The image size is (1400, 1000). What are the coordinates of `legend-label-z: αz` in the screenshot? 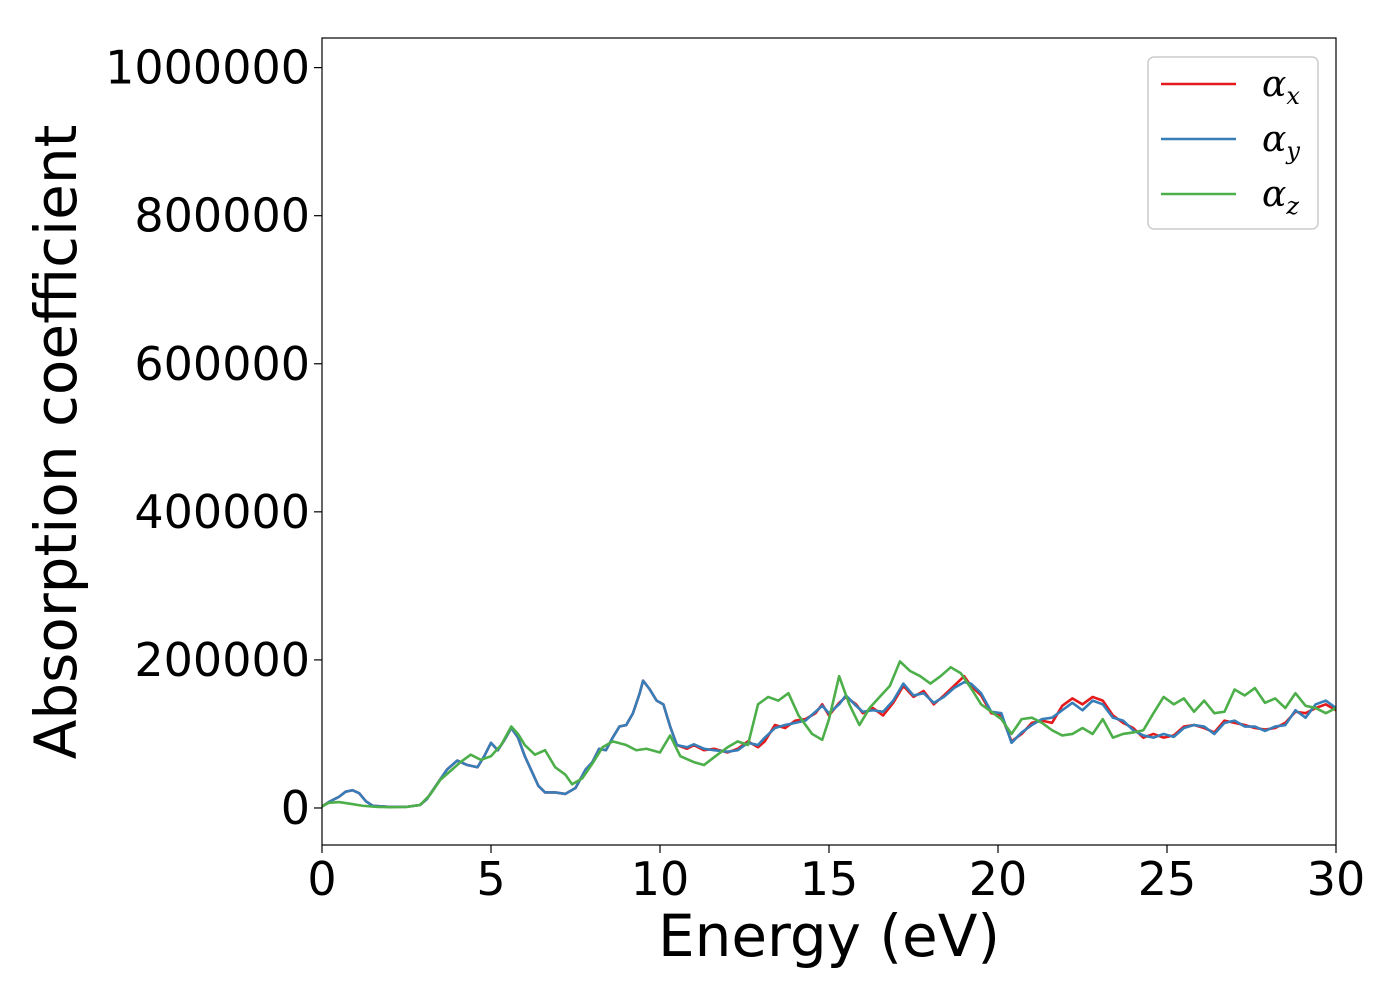 It's located at (1280, 197).